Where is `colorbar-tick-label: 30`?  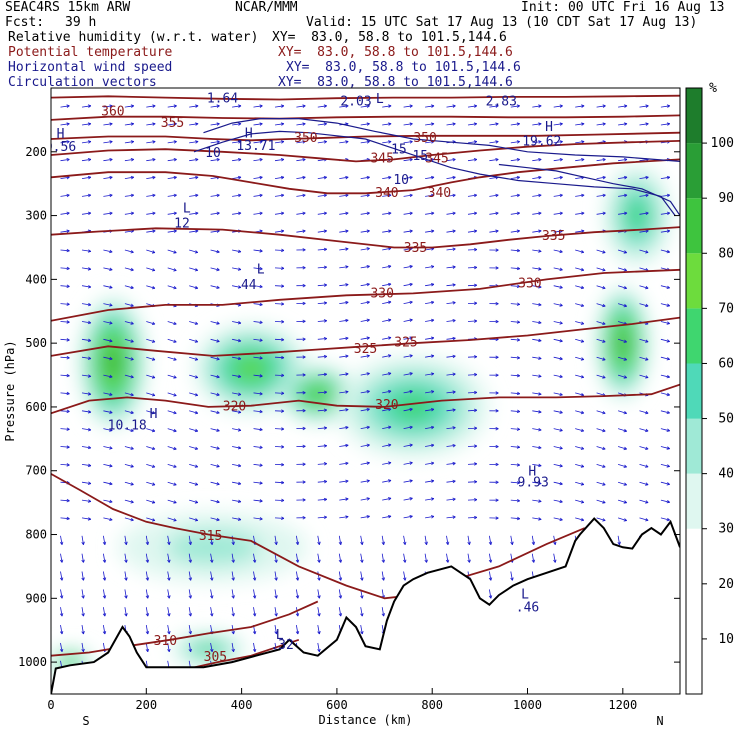 colorbar-tick-label: 30 is located at coordinates (726, 529).